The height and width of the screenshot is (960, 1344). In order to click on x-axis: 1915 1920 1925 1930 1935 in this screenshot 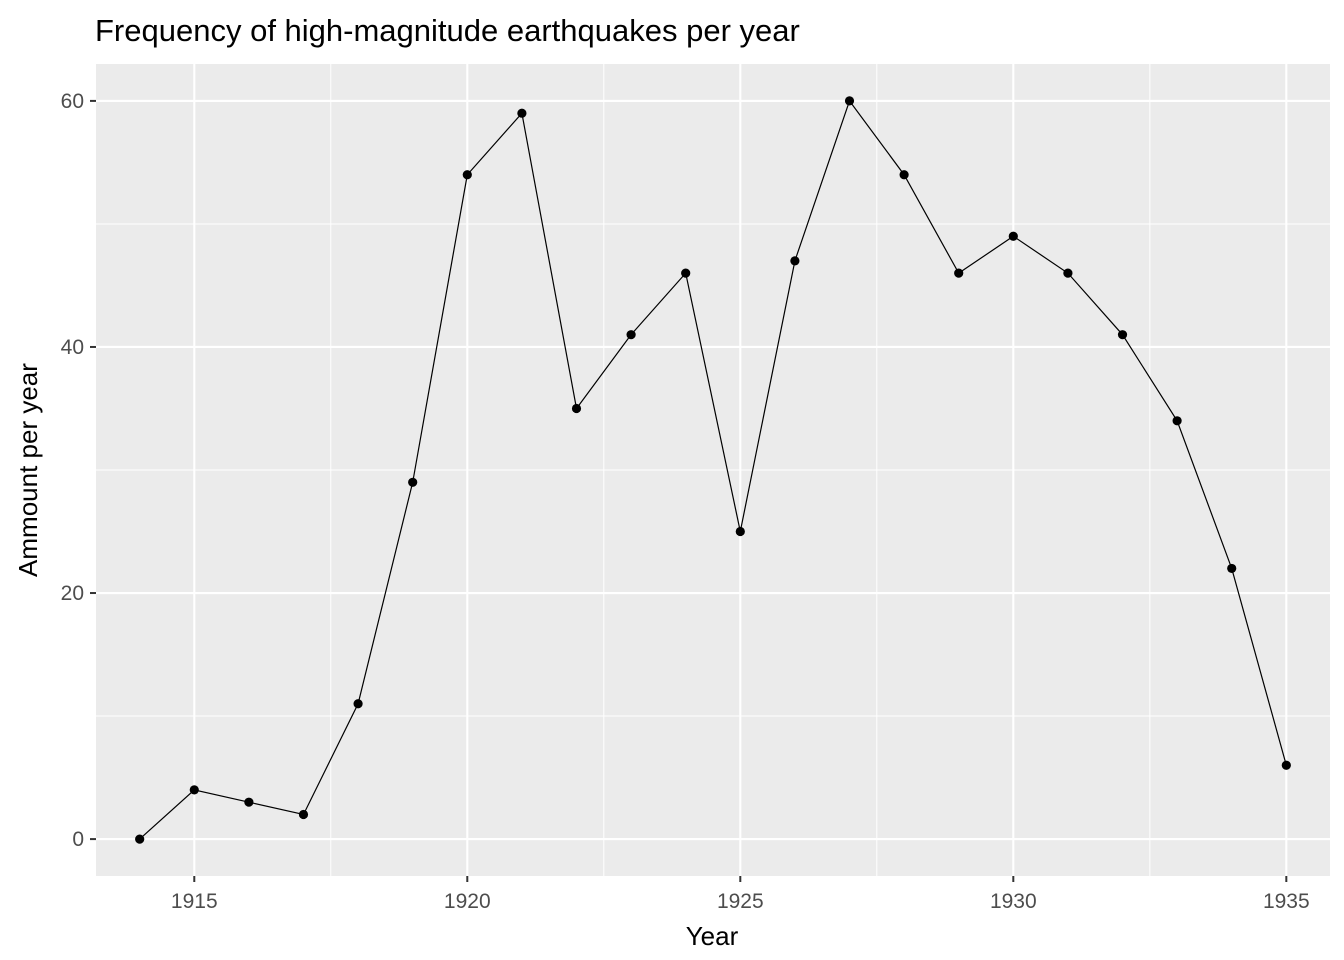, I will do `click(740, 894)`.